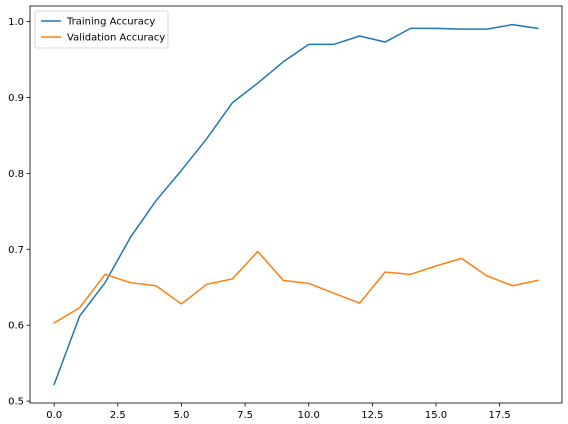 The height and width of the screenshot is (424, 568). I want to click on x-tick-label: 17.5, so click(500, 415).